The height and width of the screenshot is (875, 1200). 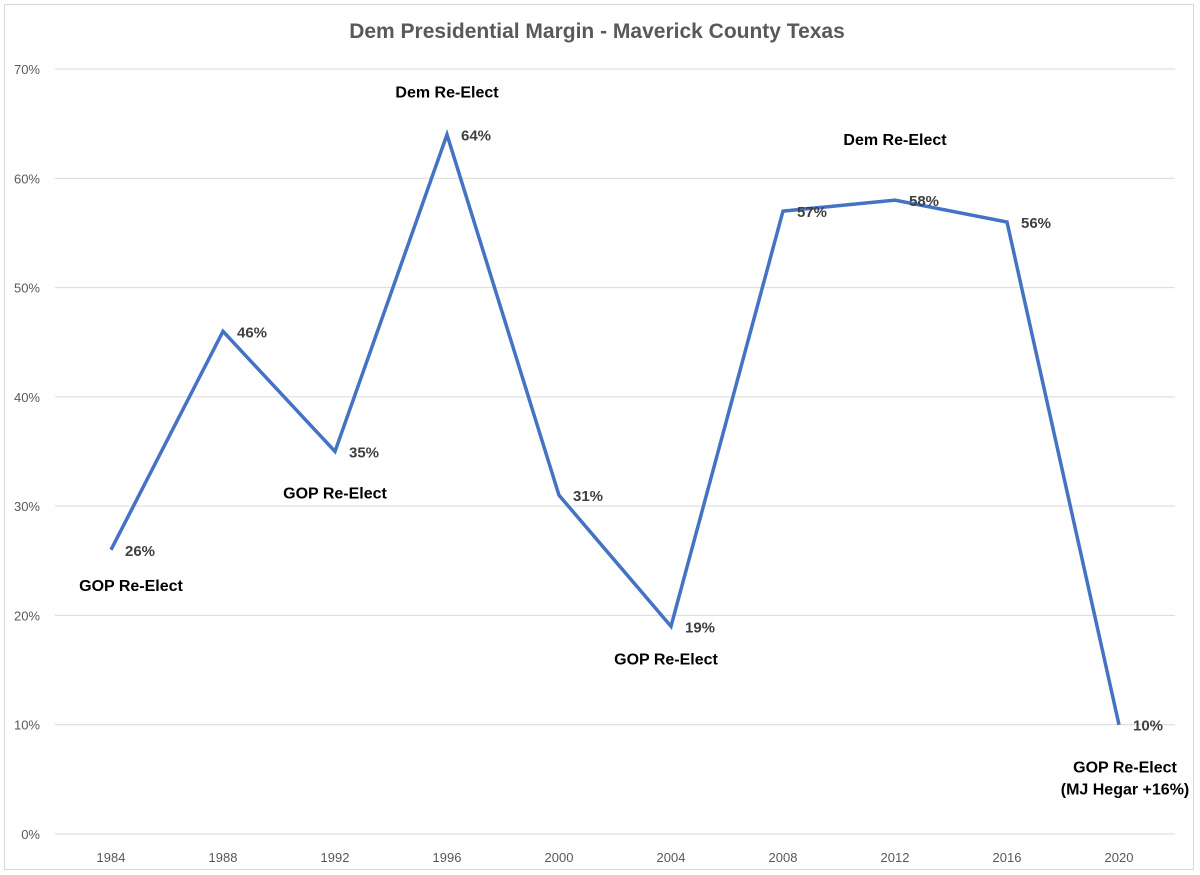 What do you see at coordinates (812, 212) in the screenshot?
I see `data-label-2008: 57%` at bounding box center [812, 212].